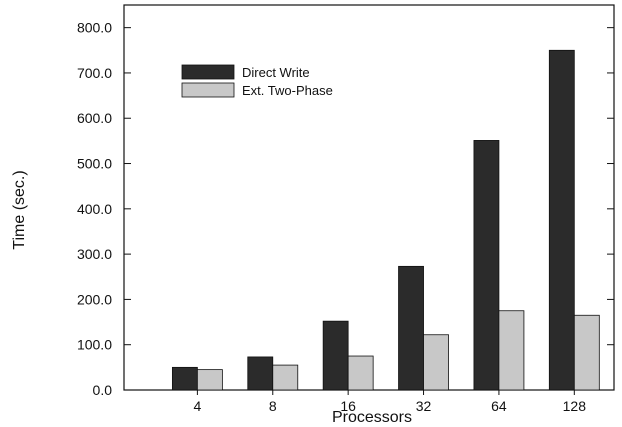  I want to click on y-tick-label: 400.0, so click(94, 209).